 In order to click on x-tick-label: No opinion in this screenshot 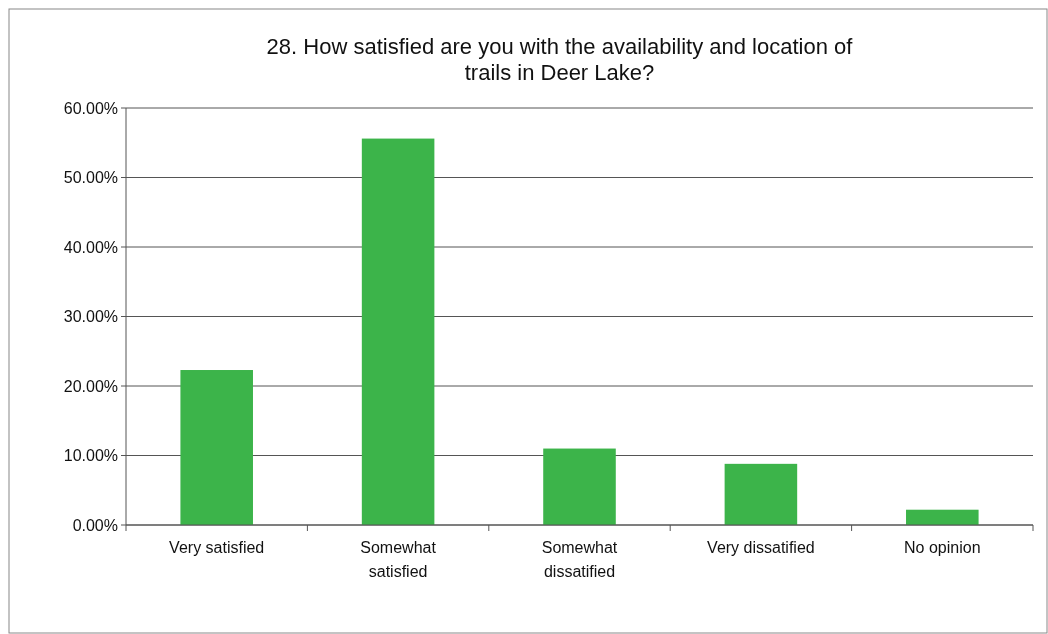, I will do `click(942, 547)`.